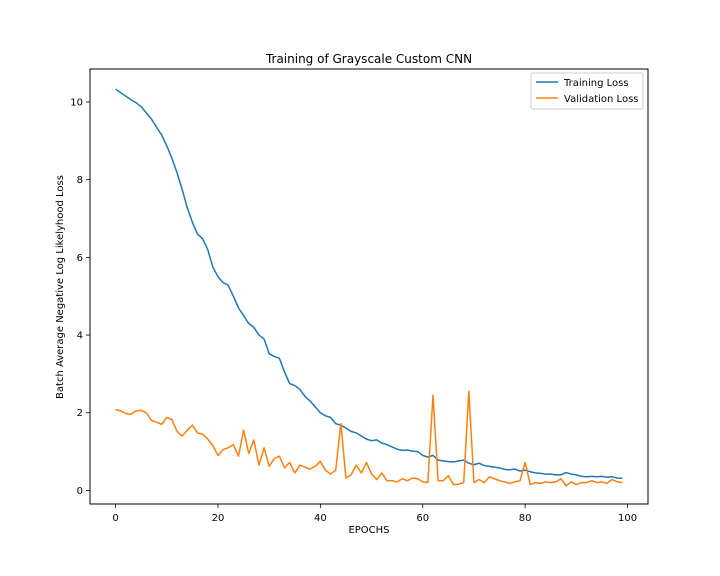  I want to click on y-tick-label: 6, so click(80, 258).